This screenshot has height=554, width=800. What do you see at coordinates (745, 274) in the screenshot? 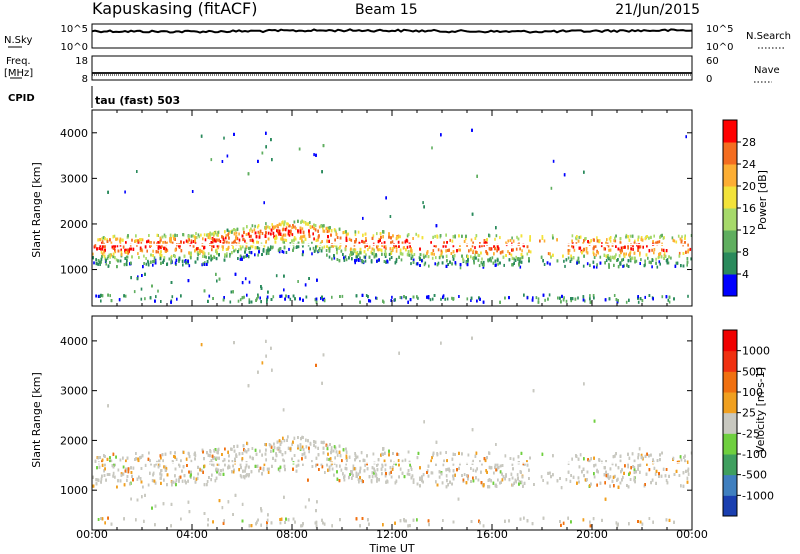
I see `power-colorbar-tick-label: 4` at bounding box center [745, 274].